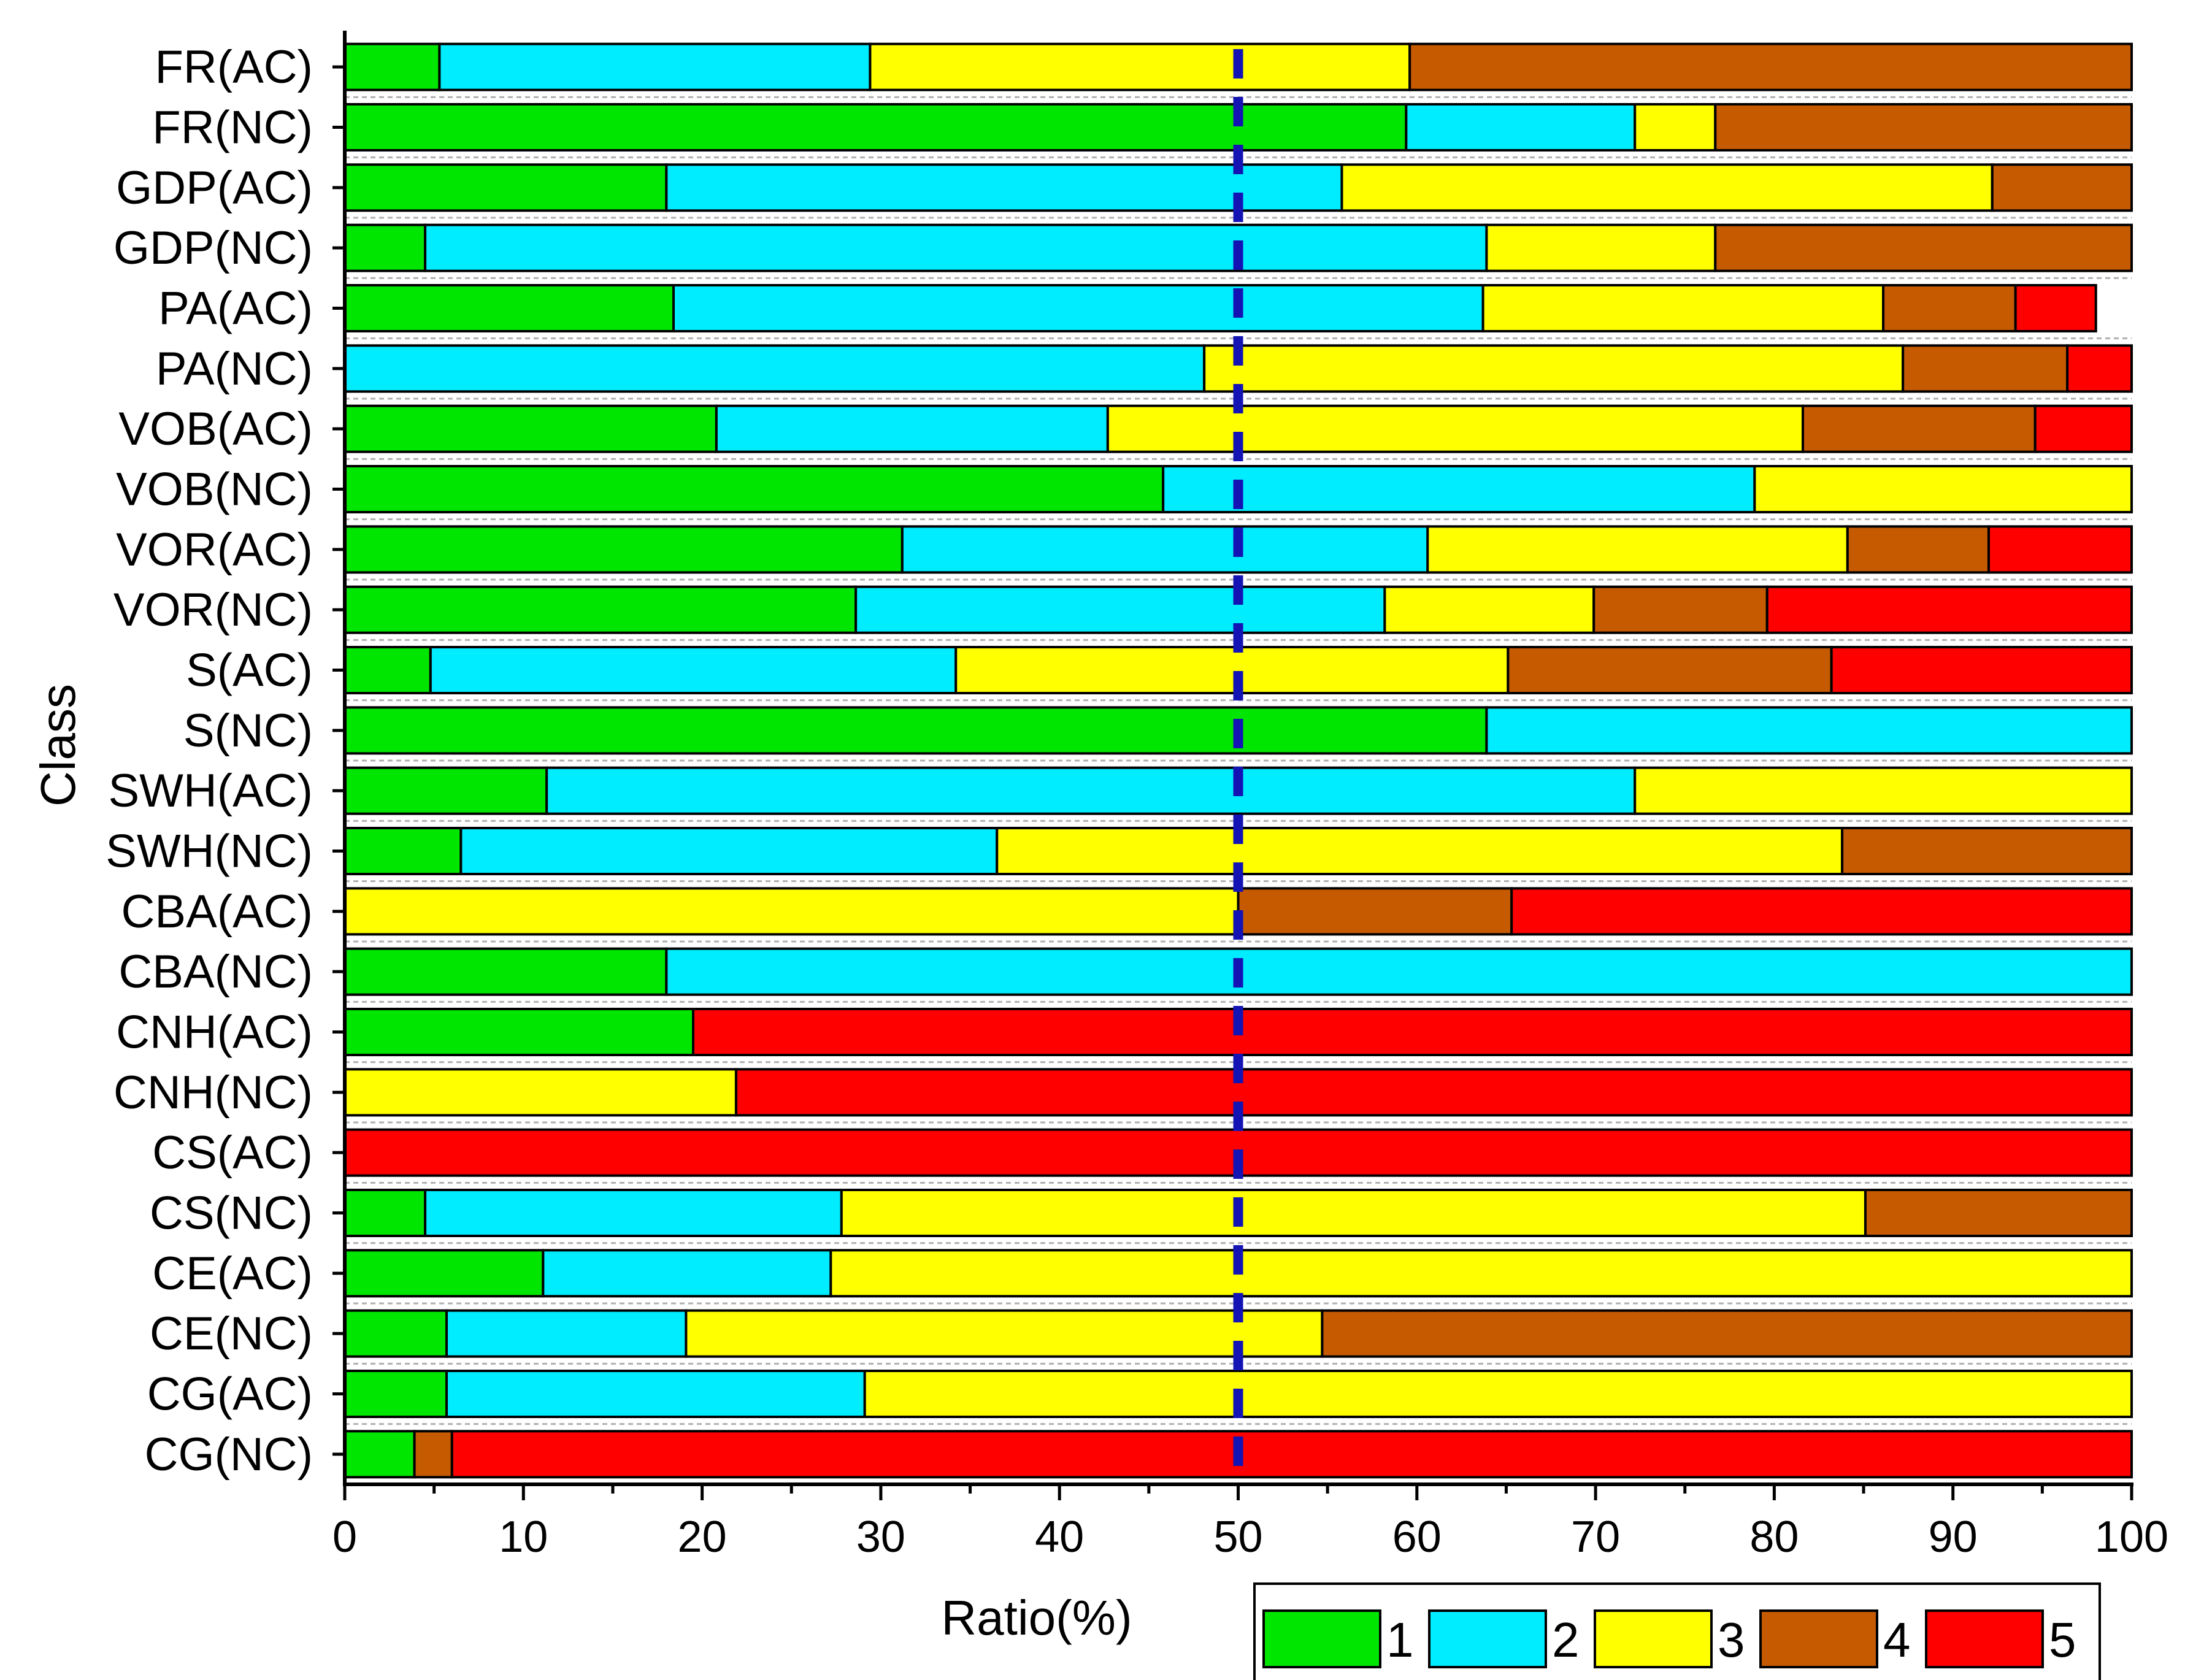  What do you see at coordinates (1566, 1640) in the screenshot?
I see `legend-label: 2` at bounding box center [1566, 1640].